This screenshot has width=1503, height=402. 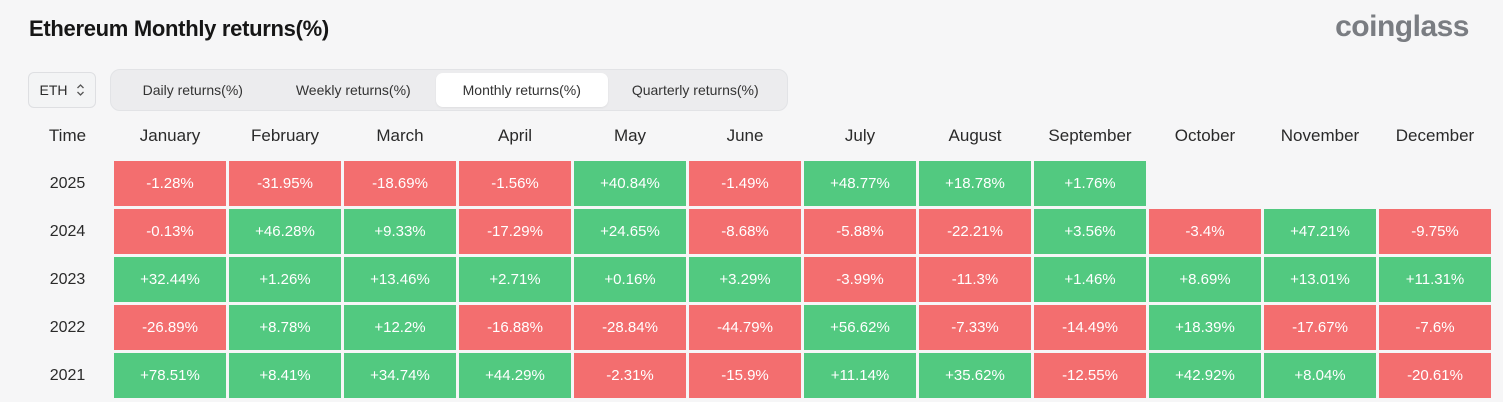 What do you see at coordinates (353, 90) in the screenshot?
I see `tab-weekly-returns: Weekly returns(%)` at bounding box center [353, 90].